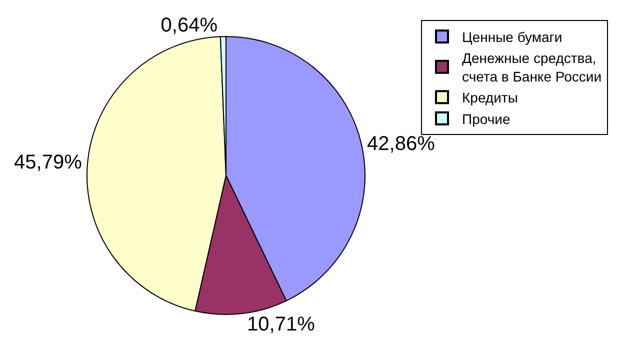 The image size is (632, 351). Describe the element at coordinates (189, 25) in the screenshot. I see `data-label: 0,64%` at that location.